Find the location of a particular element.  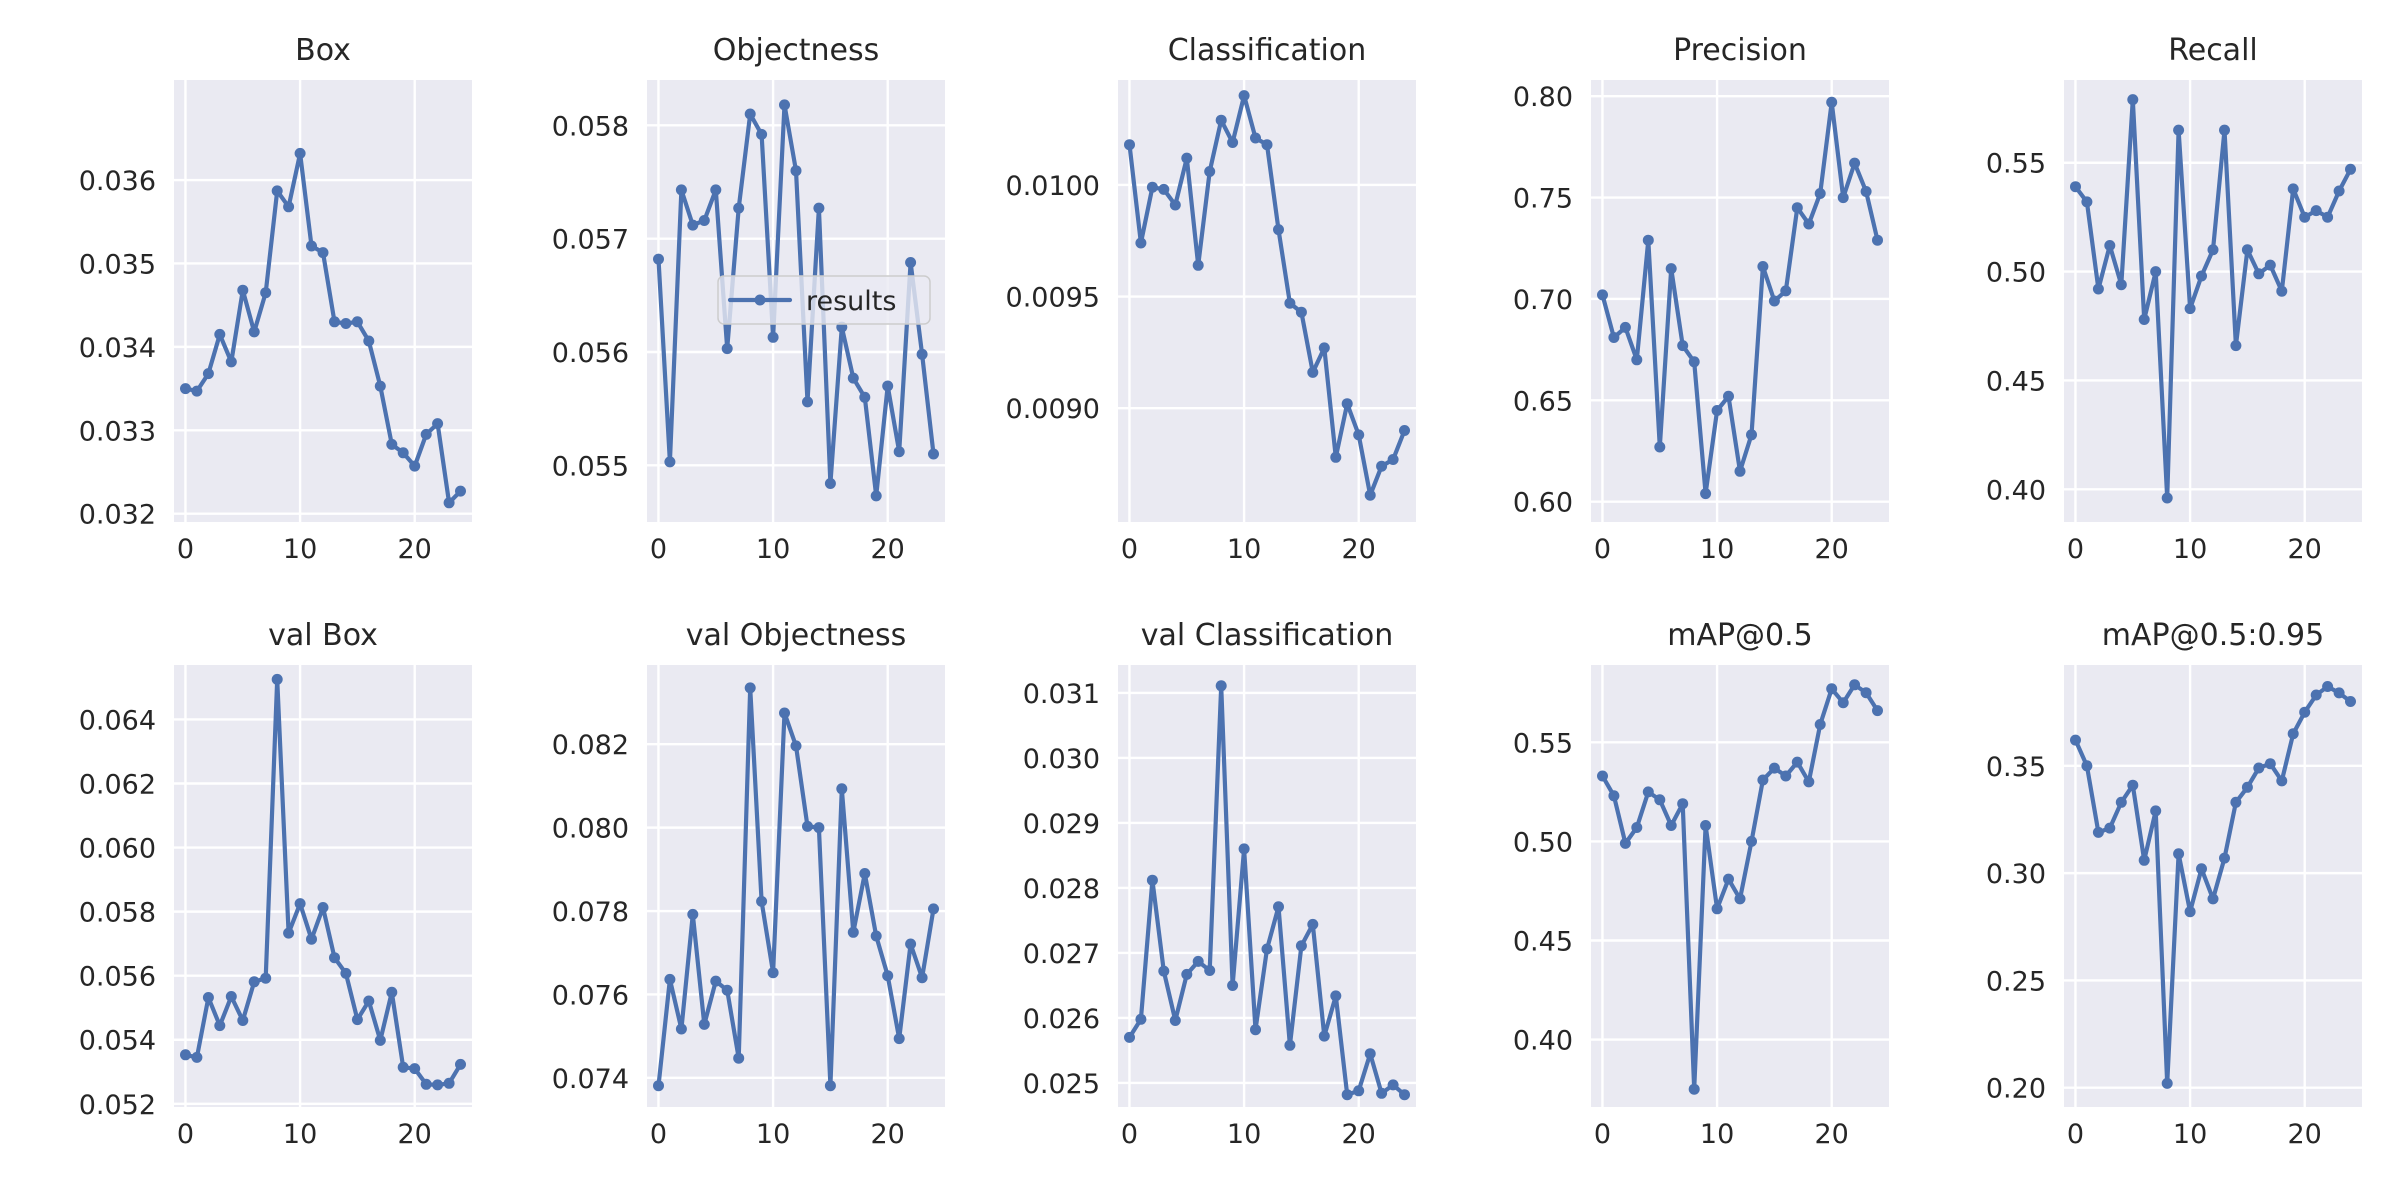

y-tick-label: 0.40 is located at coordinates (2016, 490).